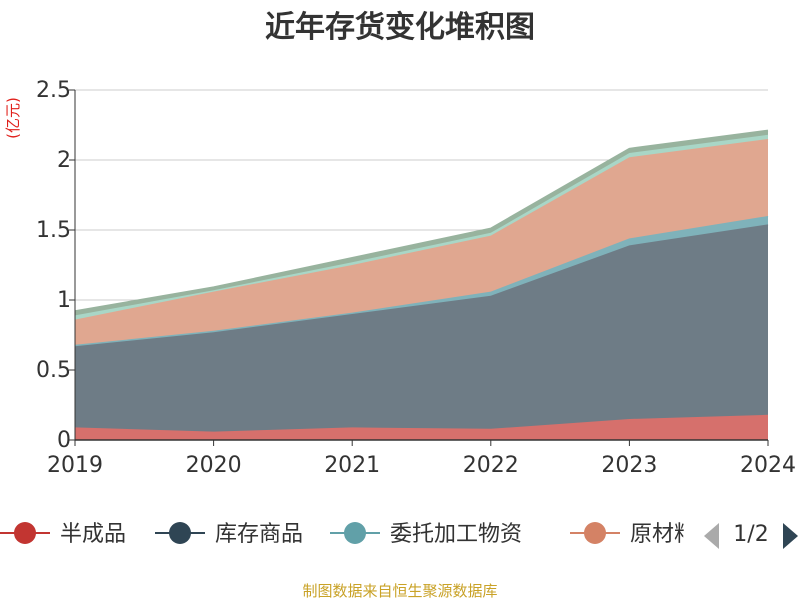 The width and height of the screenshot is (800, 600). What do you see at coordinates (491, 465) in the screenshot?
I see `x-tick-label: 2022` at bounding box center [491, 465].